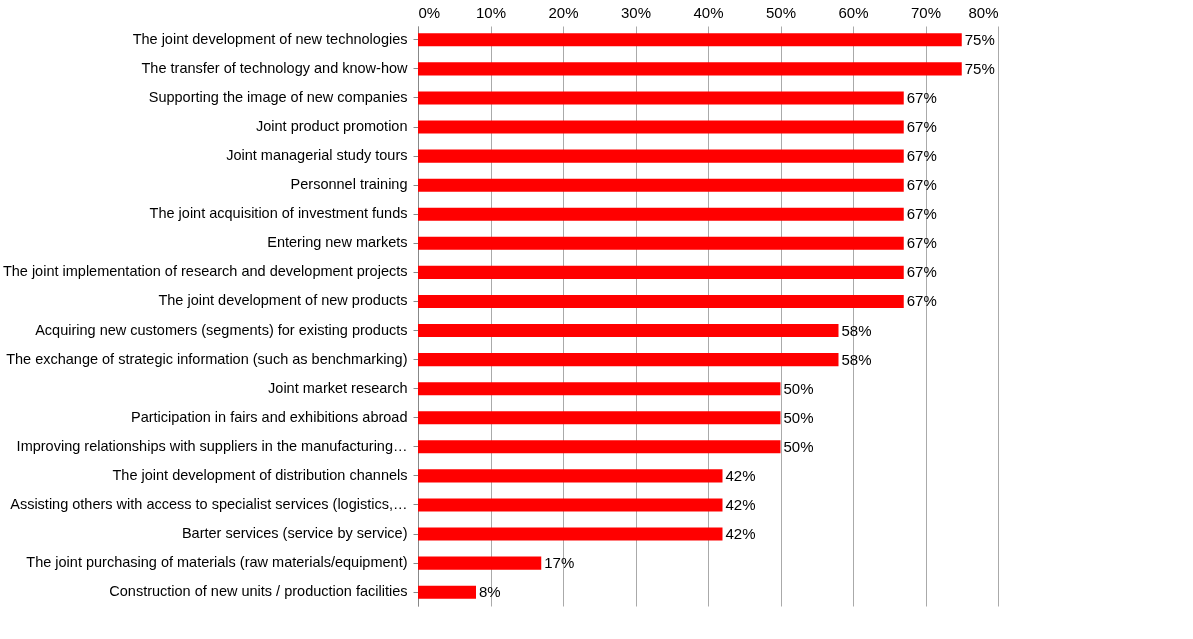  What do you see at coordinates (275, 67) in the screenshot?
I see `y-tick-label: The transfer of technology and know-how` at bounding box center [275, 67].